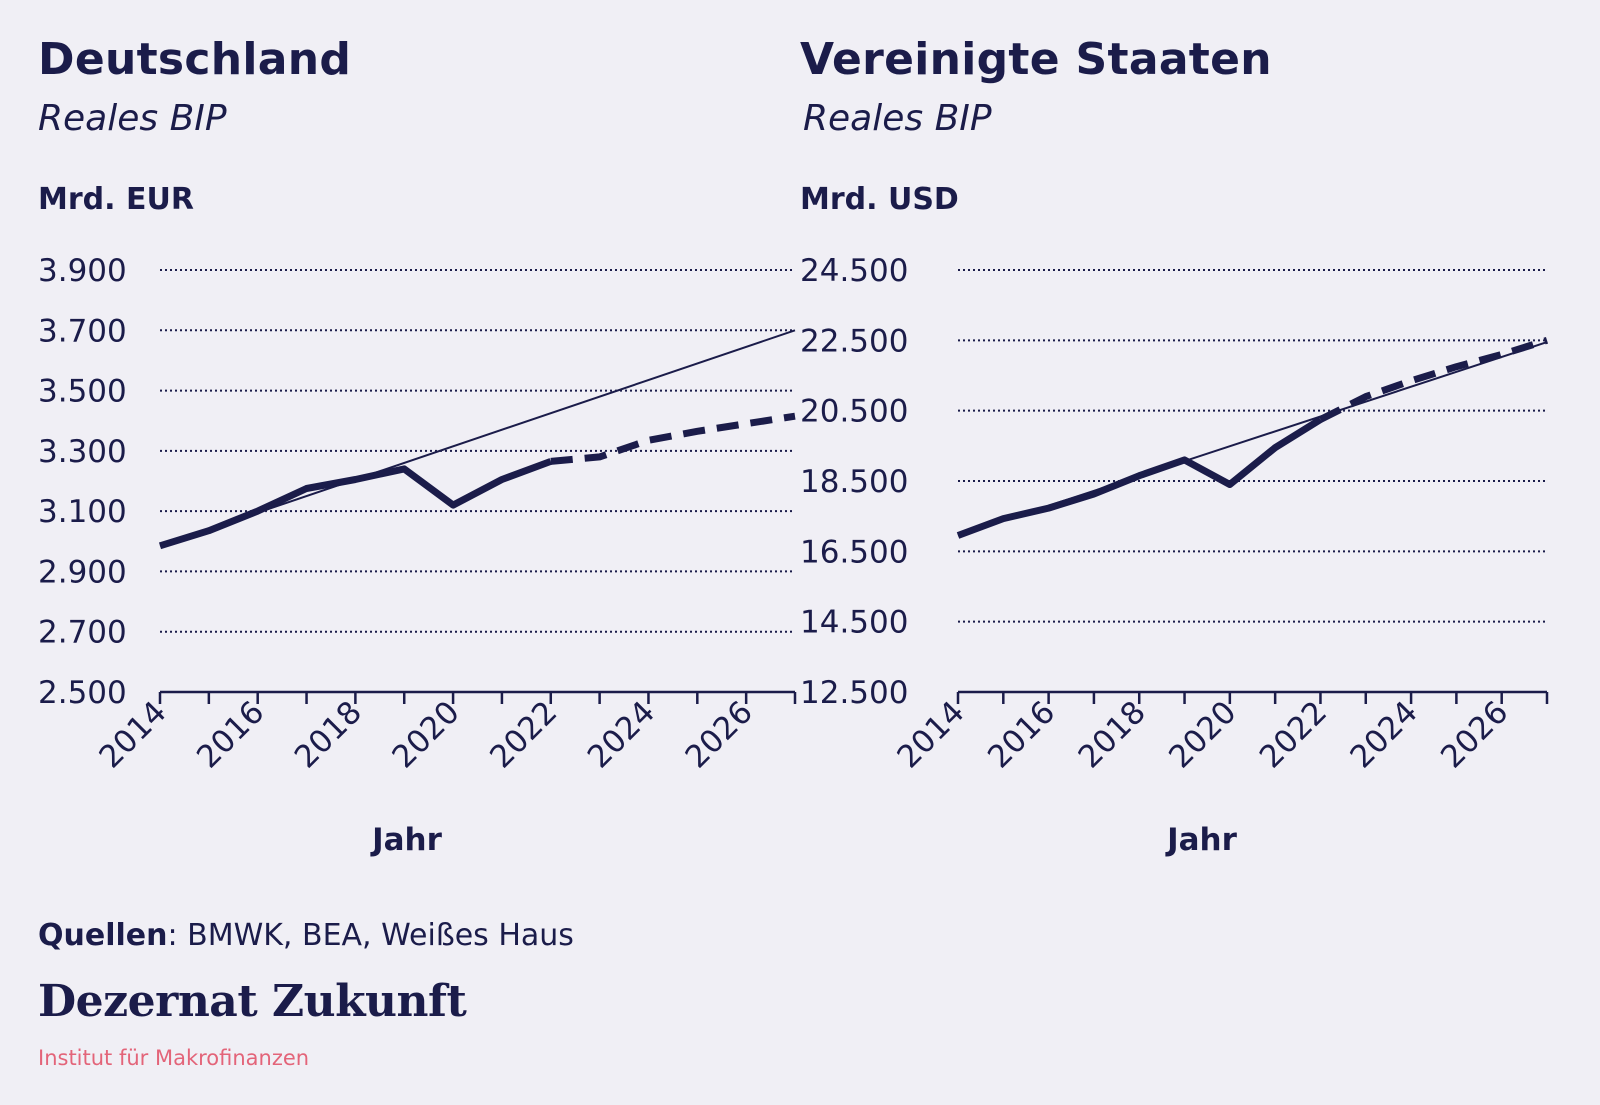 This screenshot has height=1105, width=1600. Describe the element at coordinates (854, 271) in the screenshot. I see `y-tick-label: 24.500` at that location.